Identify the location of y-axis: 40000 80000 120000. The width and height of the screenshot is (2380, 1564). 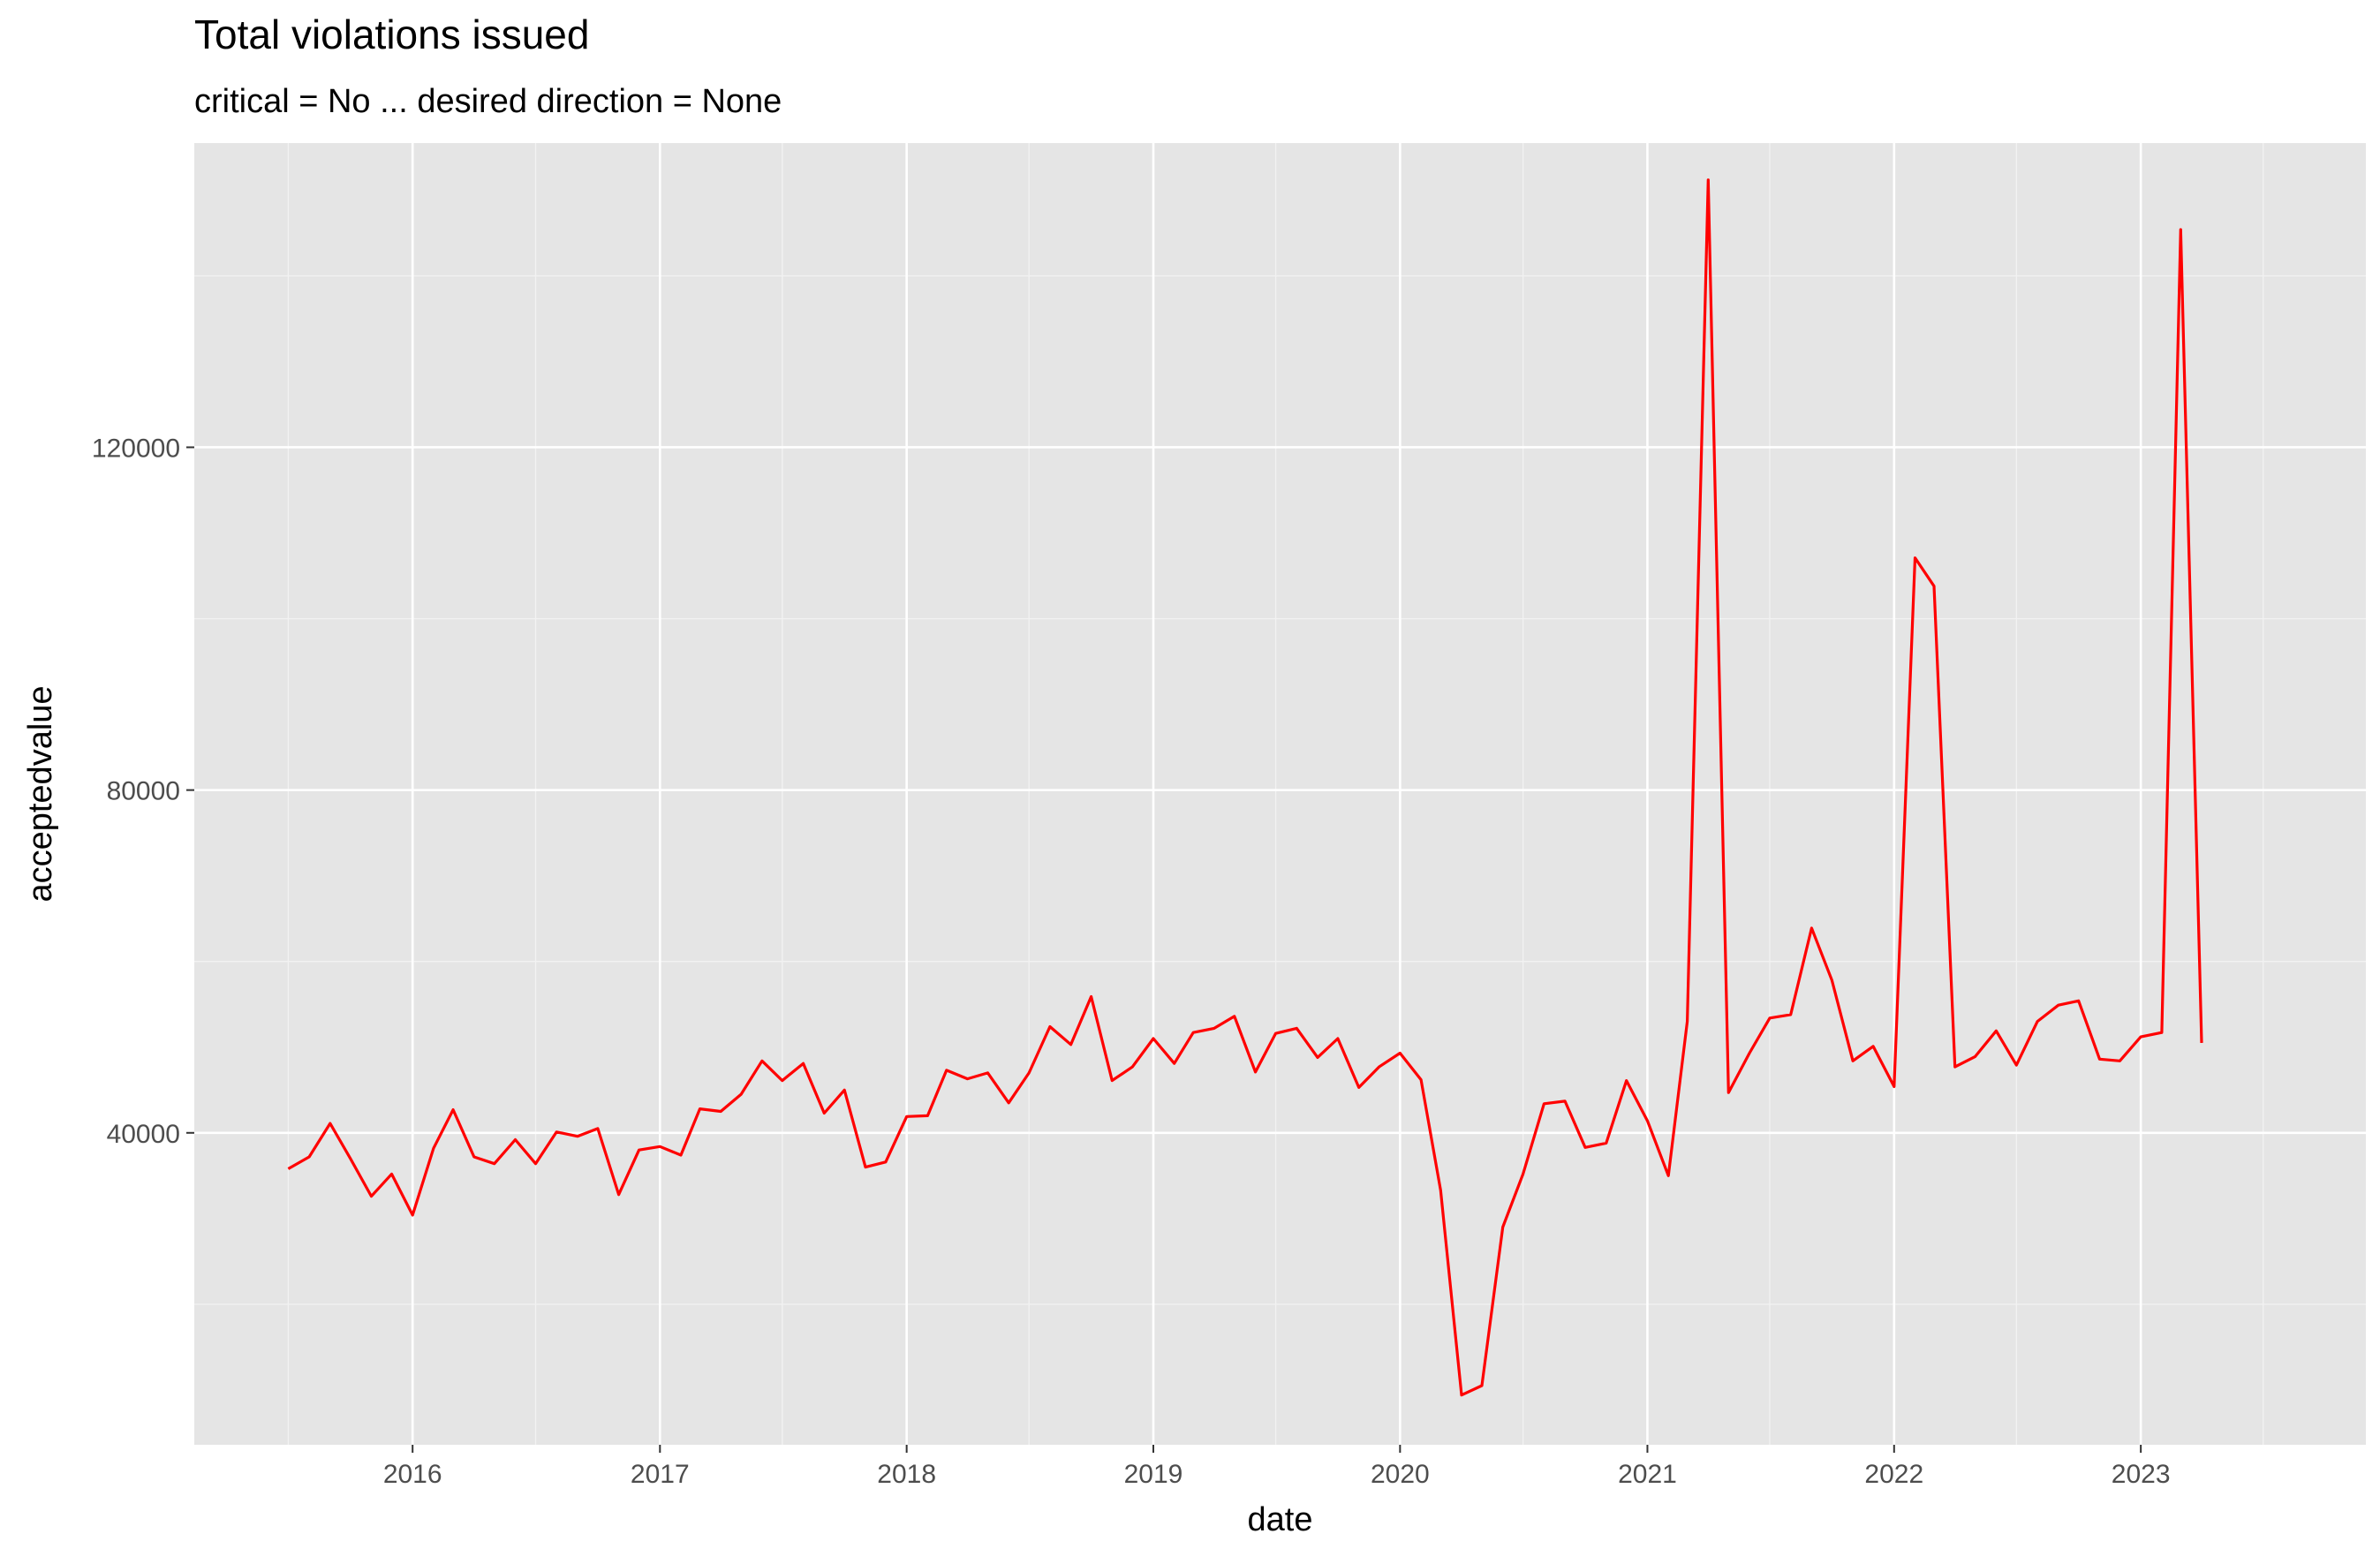
(143, 791).